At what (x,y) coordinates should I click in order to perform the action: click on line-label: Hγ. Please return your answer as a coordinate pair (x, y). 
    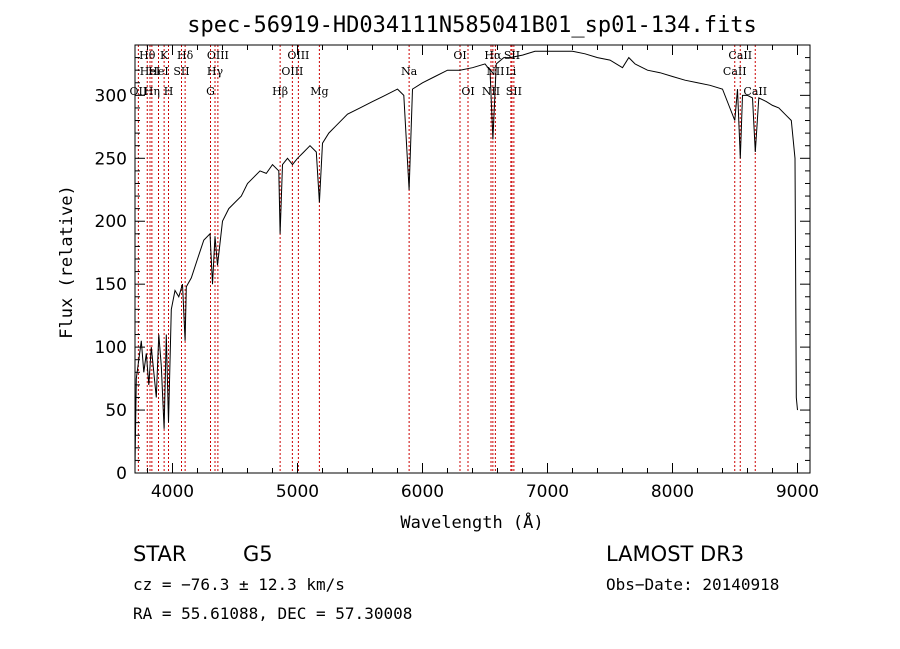
    Looking at the image, I should click on (215, 71).